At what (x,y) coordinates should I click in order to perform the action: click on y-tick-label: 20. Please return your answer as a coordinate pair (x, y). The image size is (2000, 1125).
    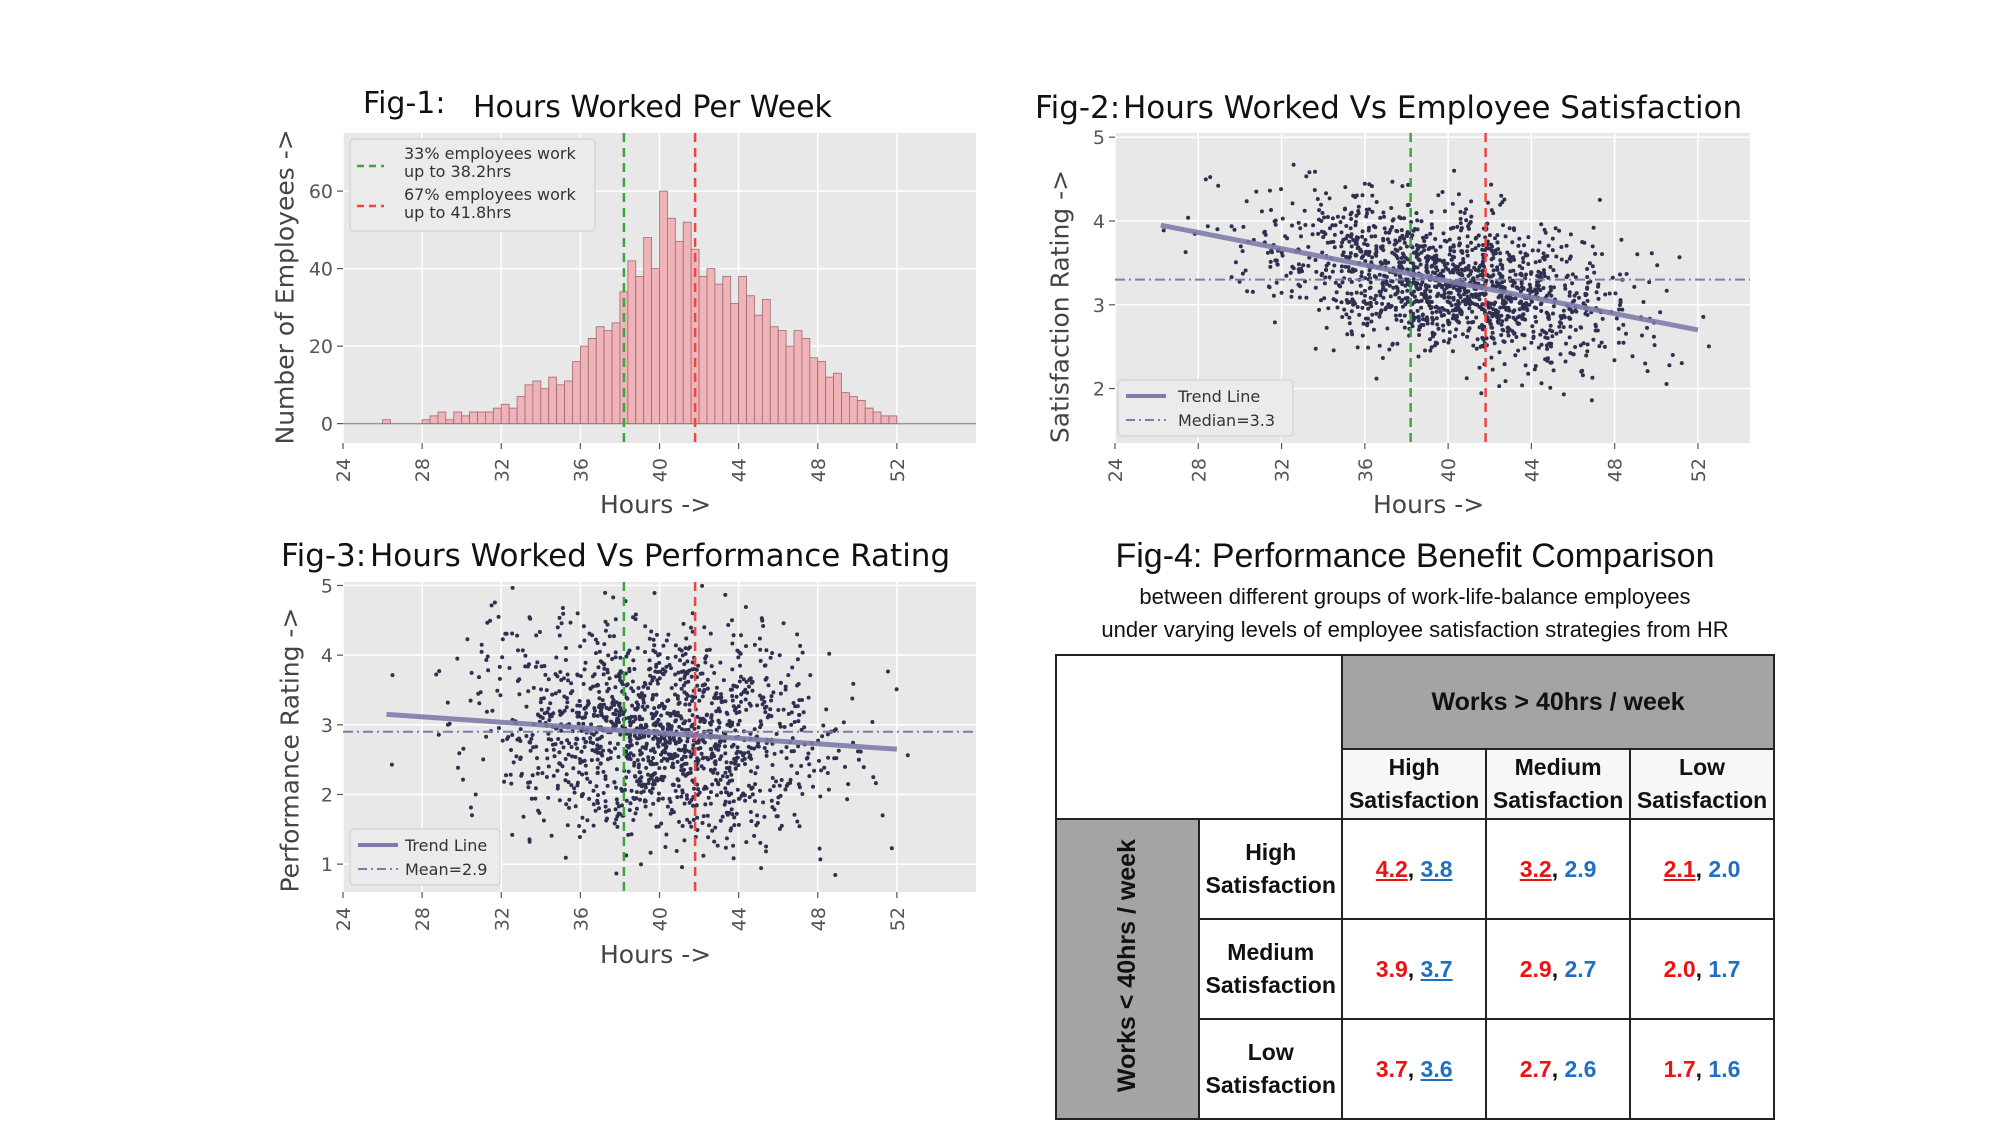
    Looking at the image, I should click on (321, 347).